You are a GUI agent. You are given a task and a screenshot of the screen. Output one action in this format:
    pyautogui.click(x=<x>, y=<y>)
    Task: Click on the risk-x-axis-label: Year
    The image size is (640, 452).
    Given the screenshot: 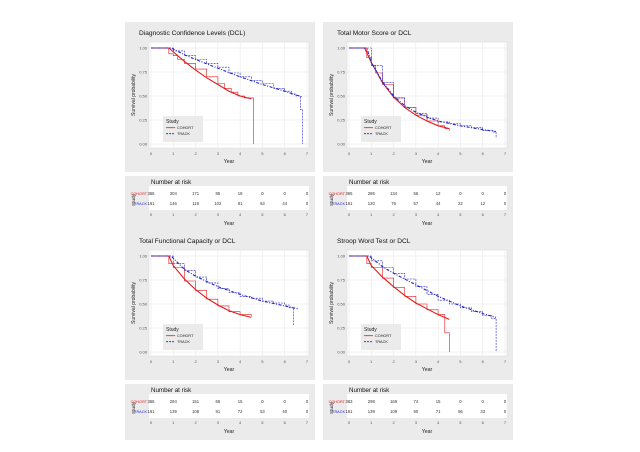 What is the action you would take?
    pyautogui.click(x=427, y=224)
    